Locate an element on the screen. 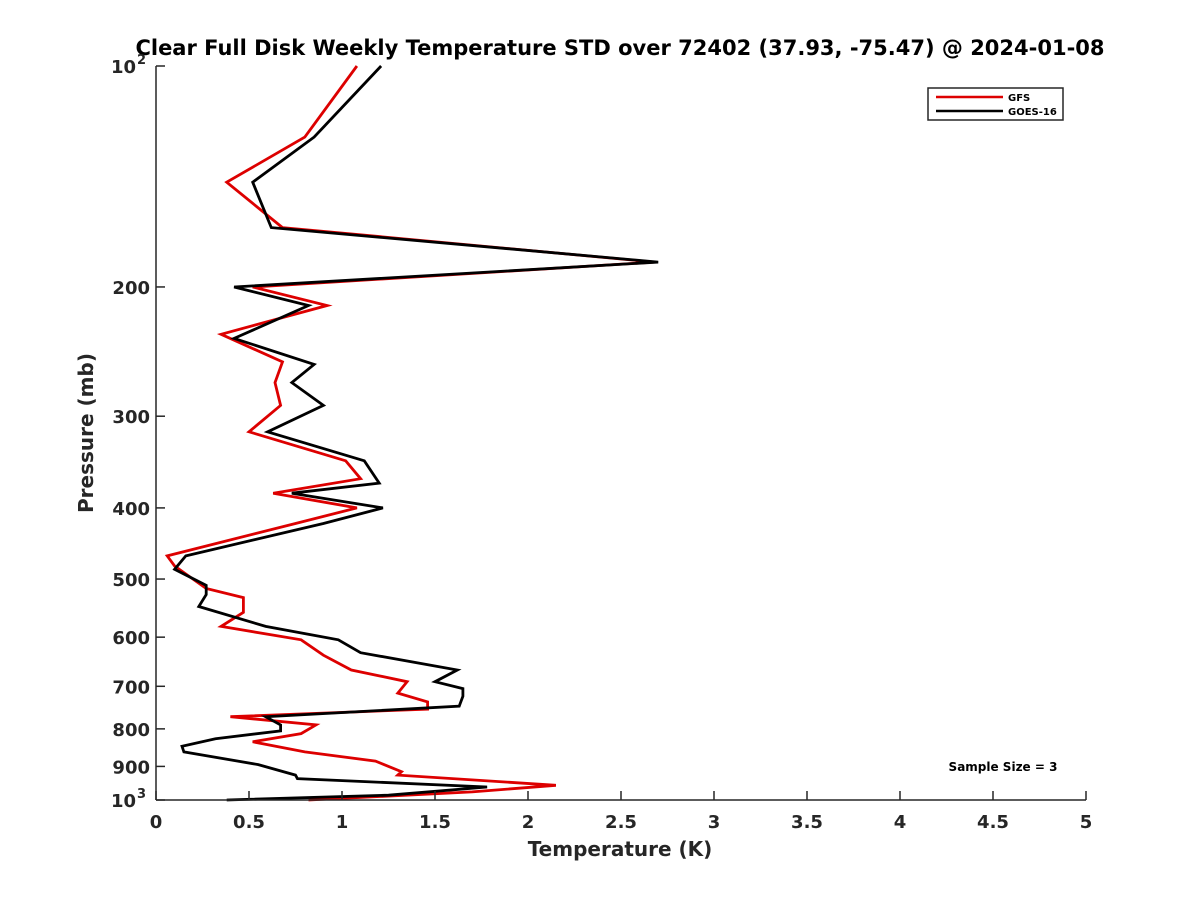 The image size is (1200, 900). x-tick-label: 3.5 is located at coordinates (807, 822).